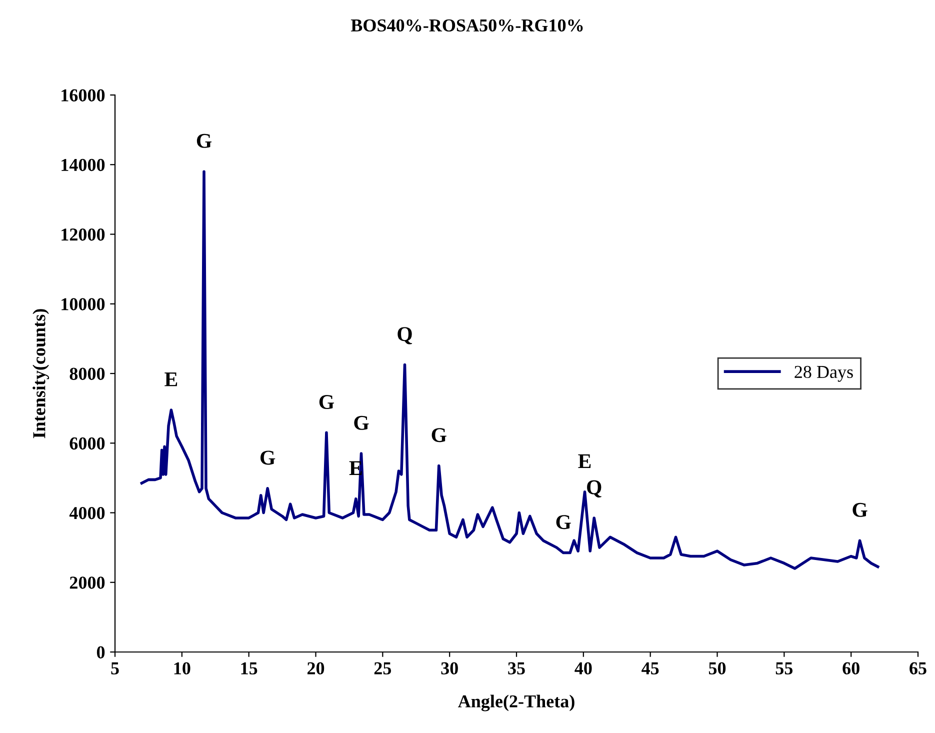 The height and width of the screenshot is (733, 935). What do you see at coordinates (466, 25) in the screenshot?
I see `chart-title: BOS40%-ROSA50%-RG10%` at bounding box center [466, 25].